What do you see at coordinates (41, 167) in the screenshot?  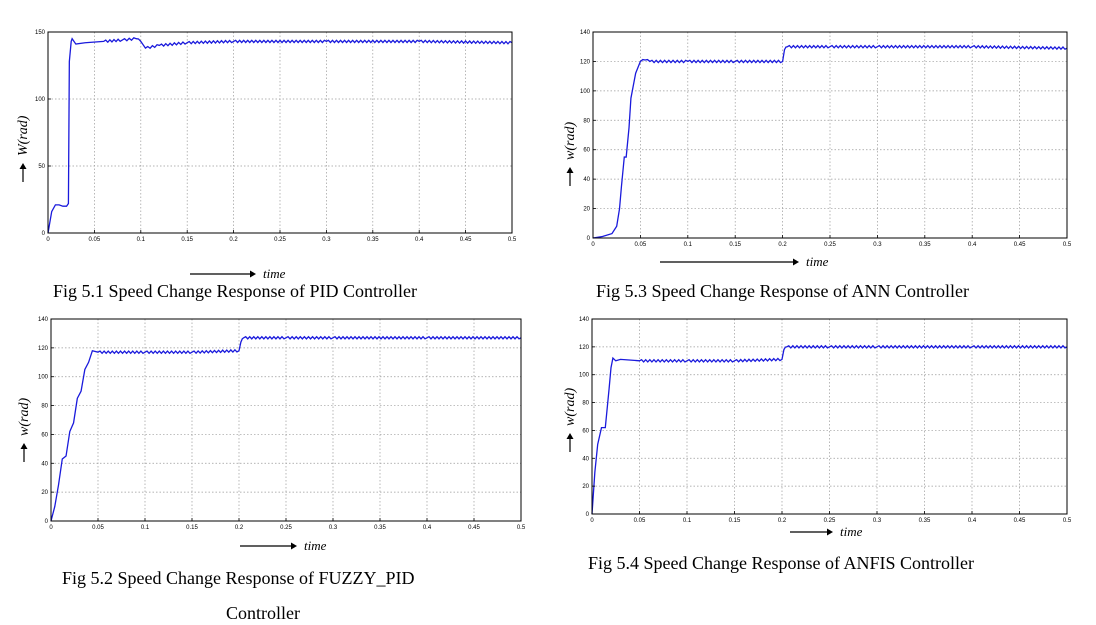 I see `y-tick-label: 50` at bounding box center [41, 167].